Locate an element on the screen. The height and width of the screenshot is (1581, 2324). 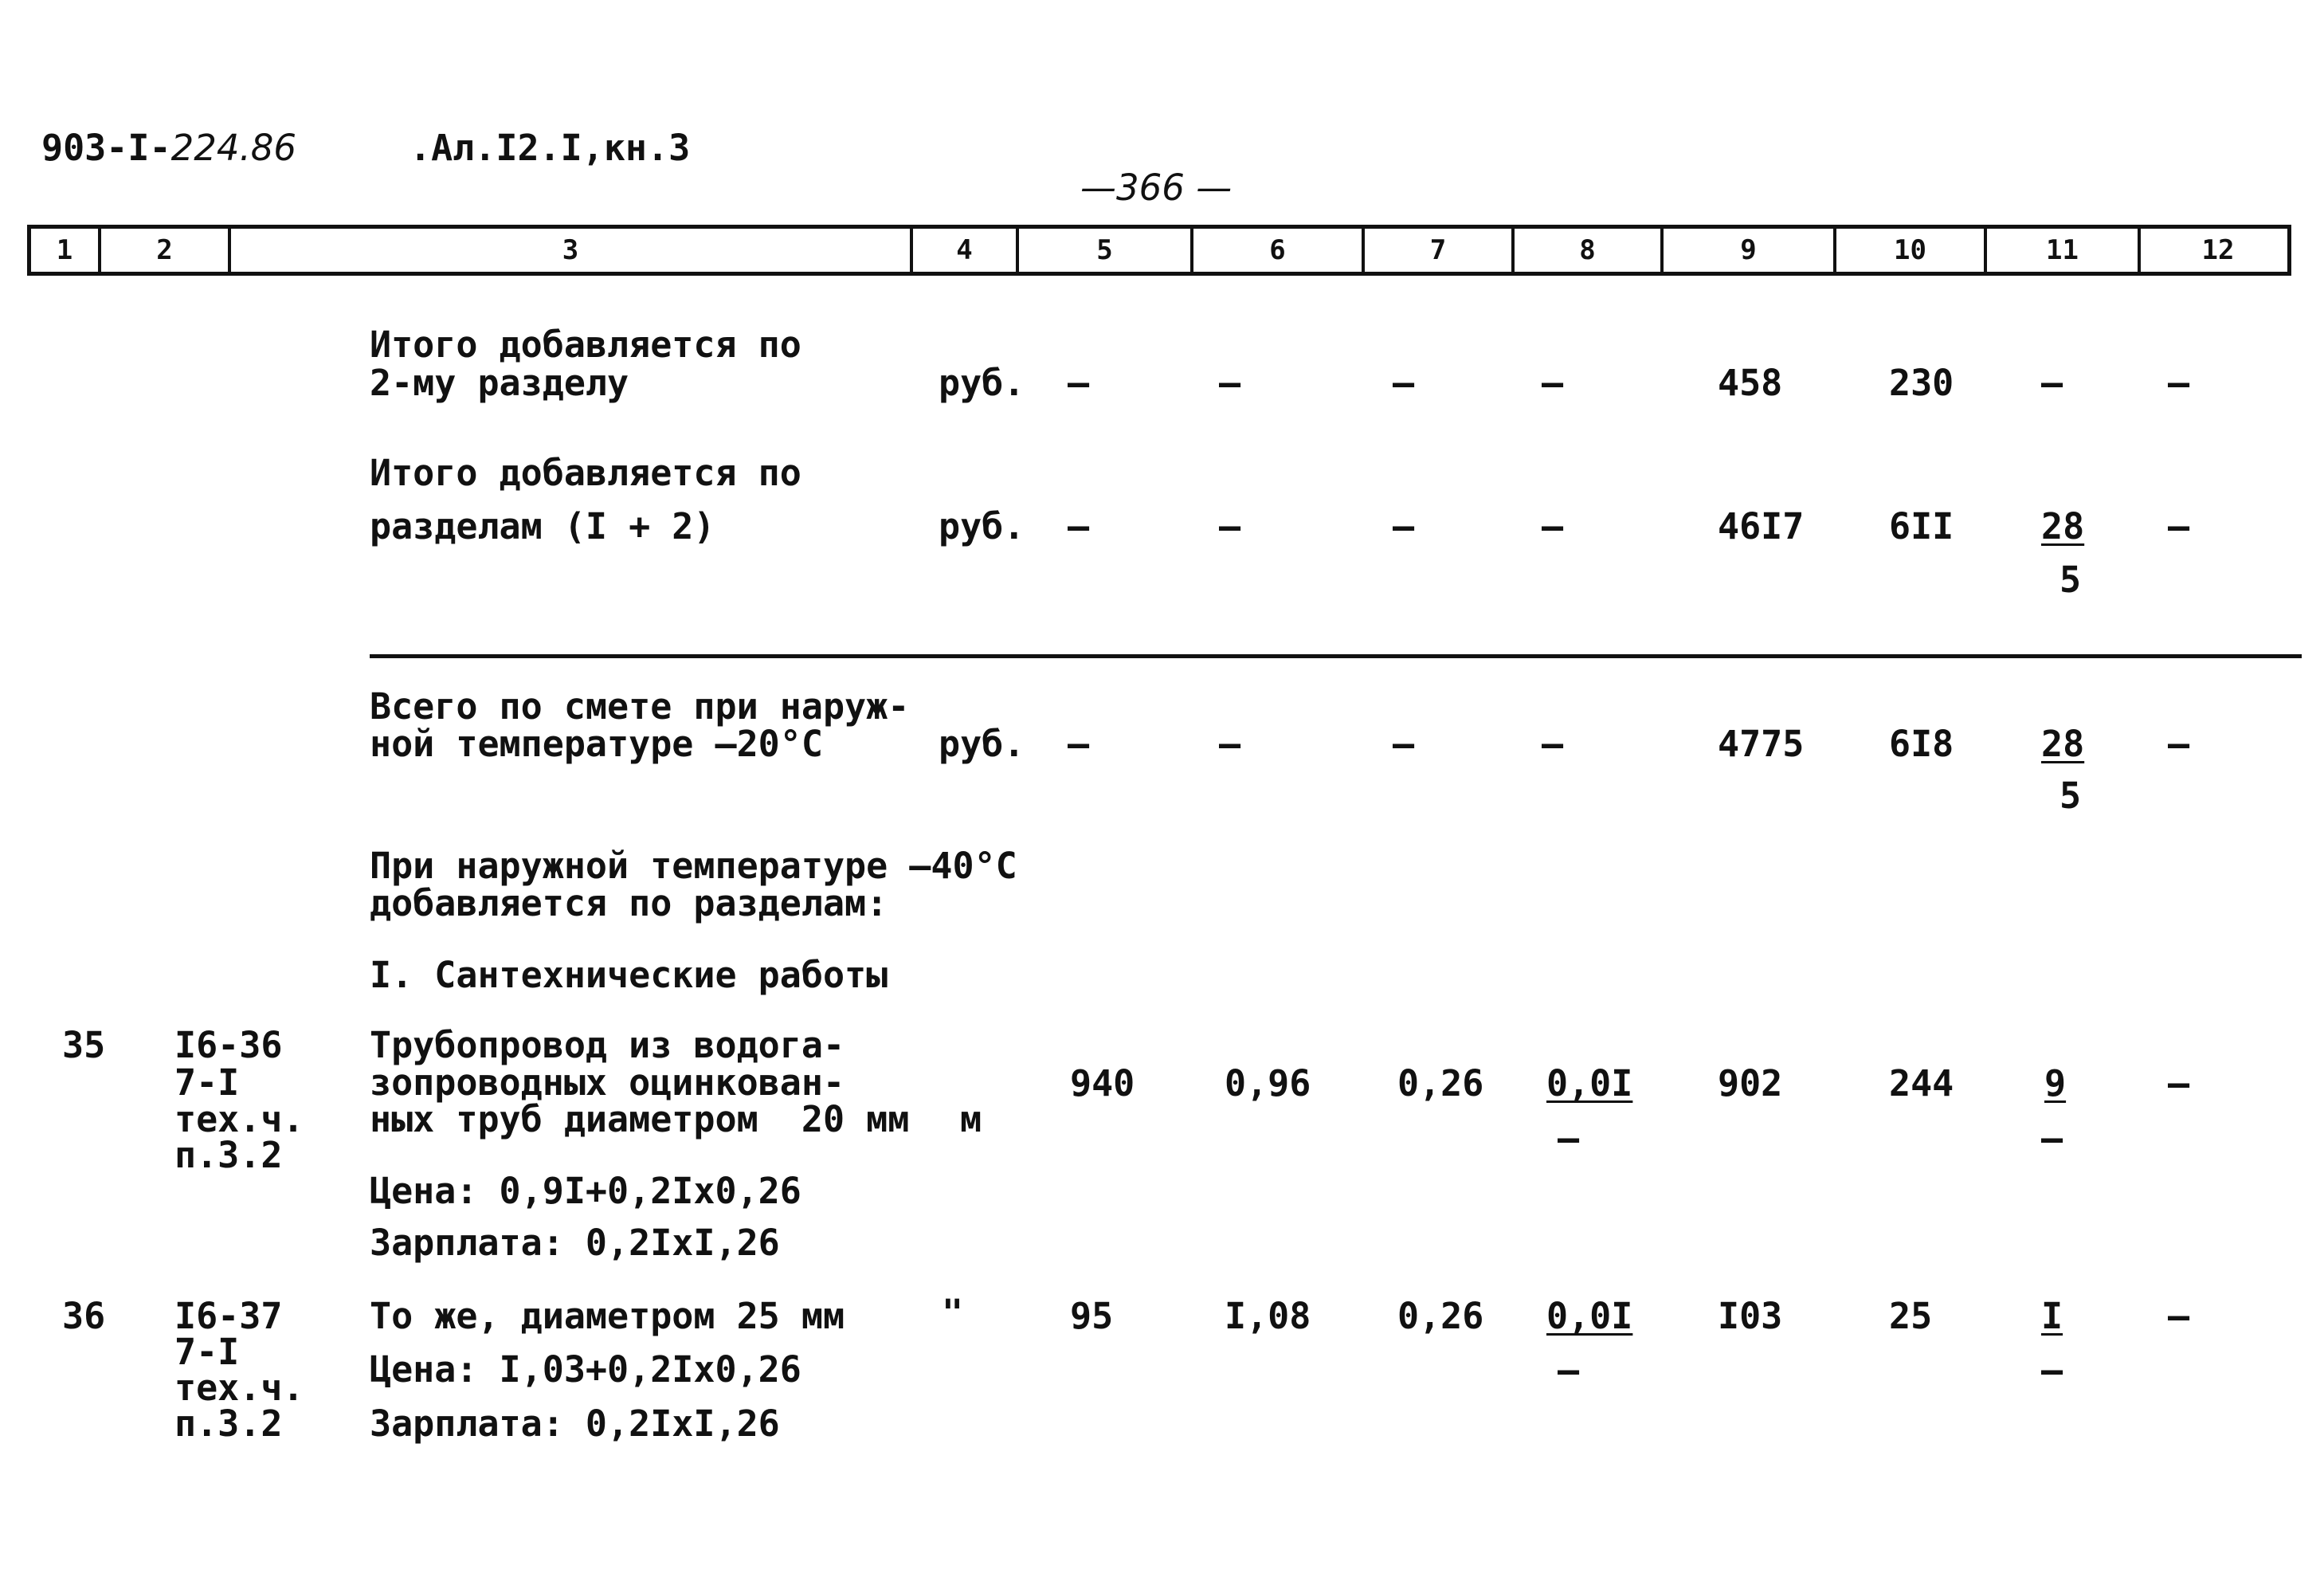
row-text: 2-му разделу is located at coordinates (499, 383).